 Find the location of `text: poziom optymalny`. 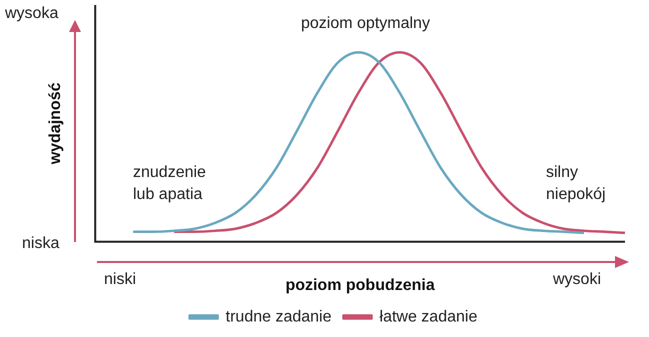

text: poziom optymalny is located at coordinates (365, 23).